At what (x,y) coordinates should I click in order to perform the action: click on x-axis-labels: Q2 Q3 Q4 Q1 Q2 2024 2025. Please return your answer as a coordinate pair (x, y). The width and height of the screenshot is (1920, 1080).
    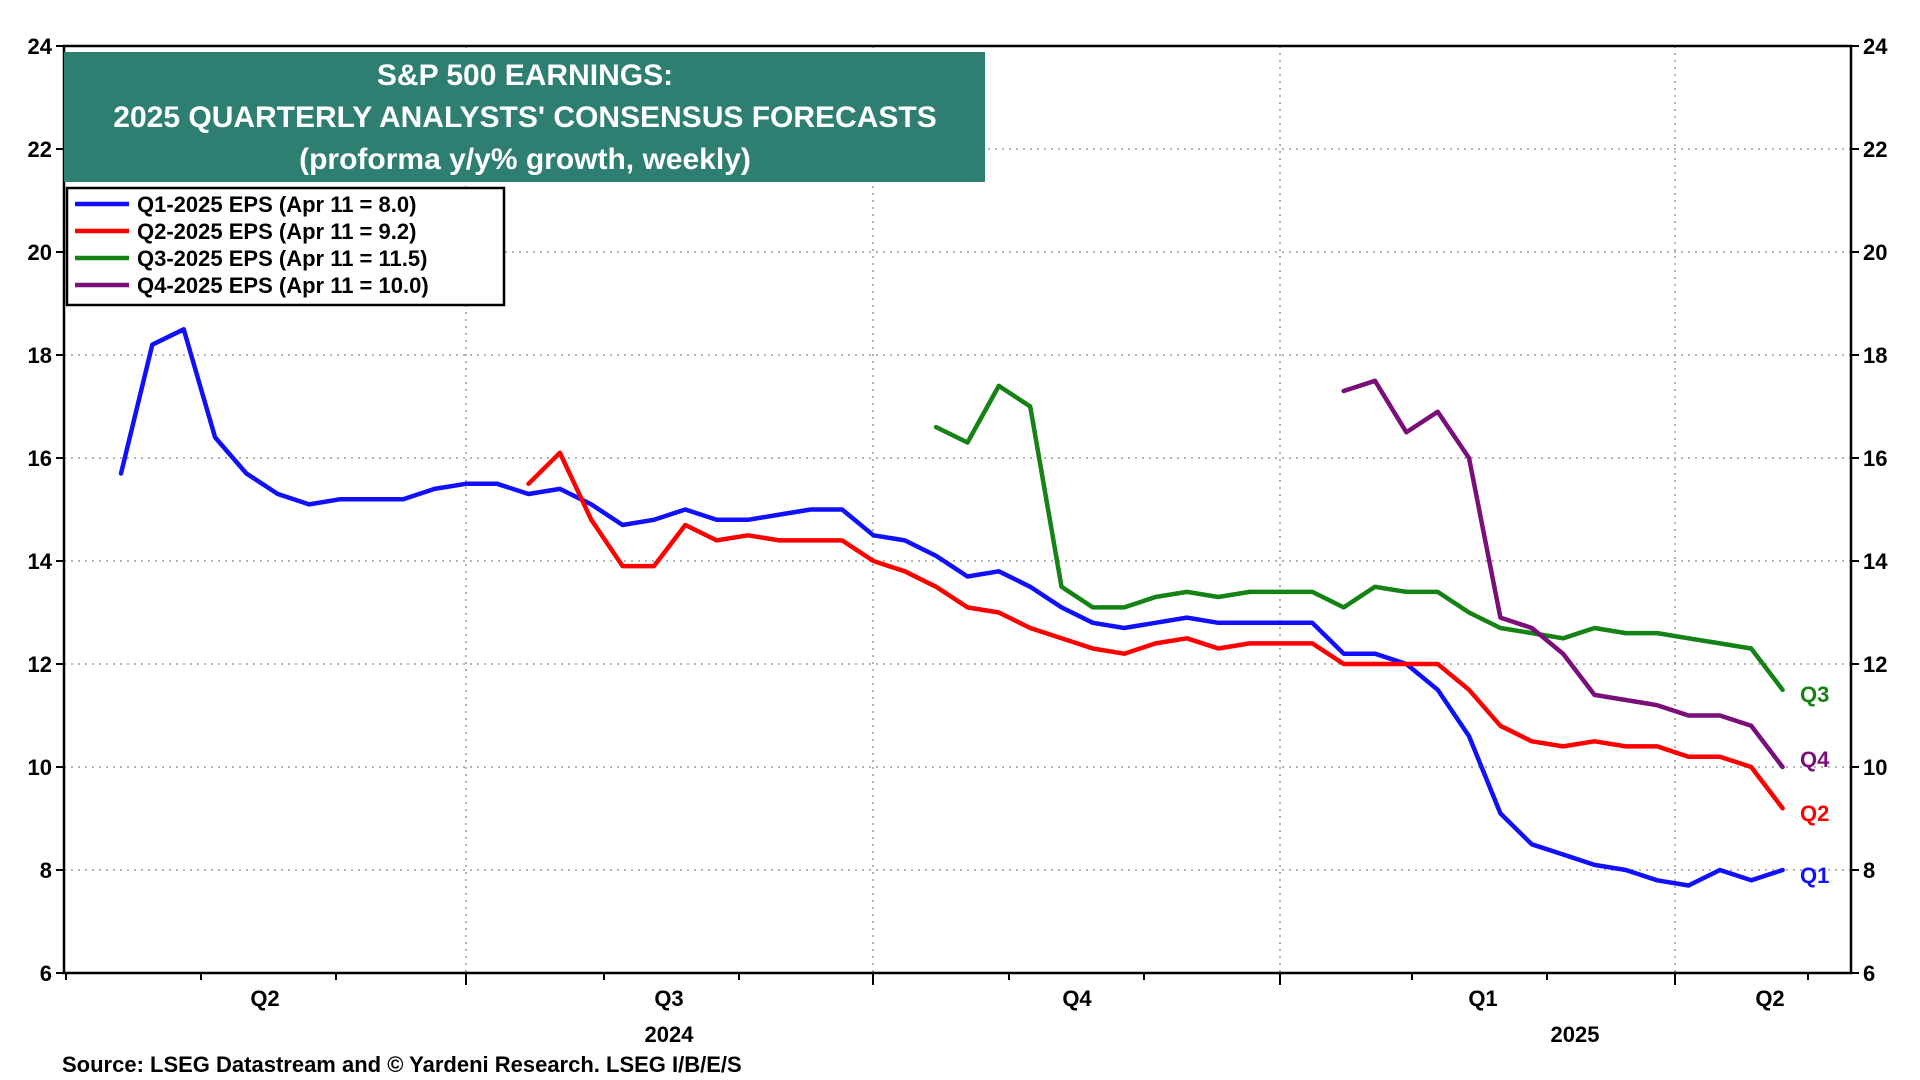
    Looking at the image, I should click on (1017, 1016).